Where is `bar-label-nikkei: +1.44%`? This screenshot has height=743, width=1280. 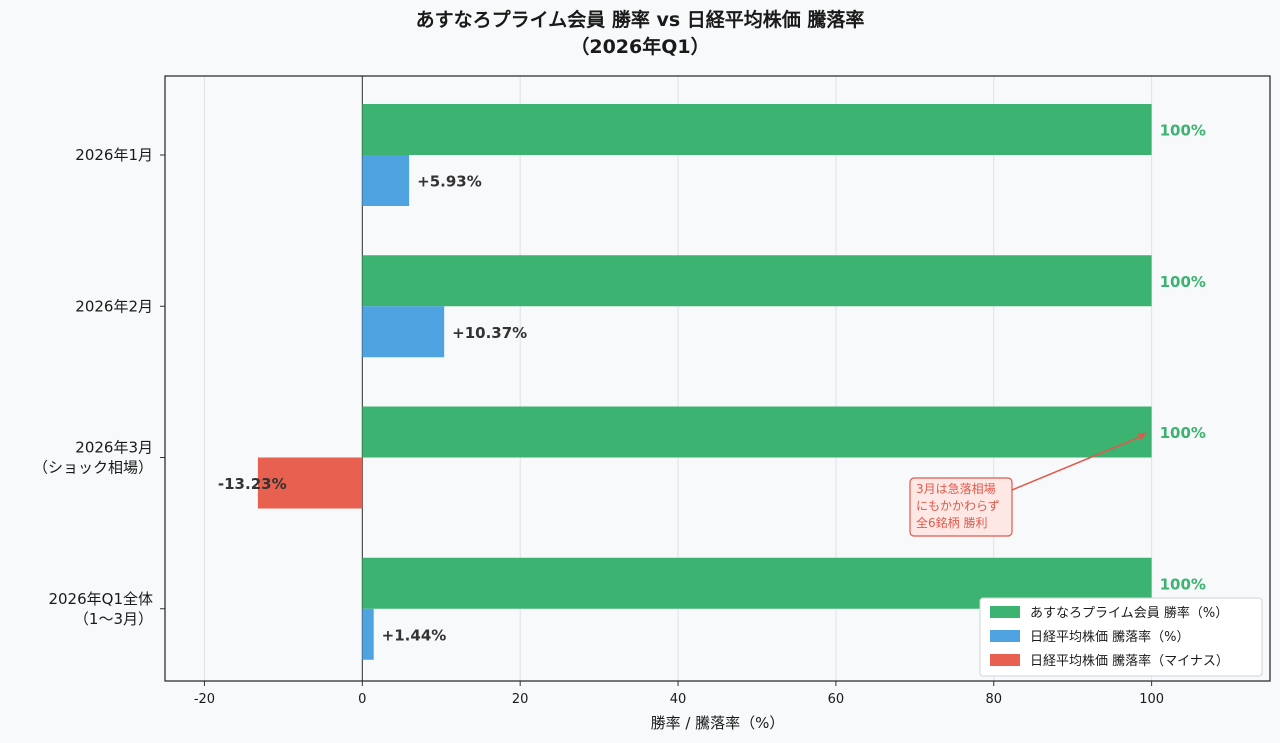
bar-label-nikkei: +1.44% is located at coordinates (414, 635).